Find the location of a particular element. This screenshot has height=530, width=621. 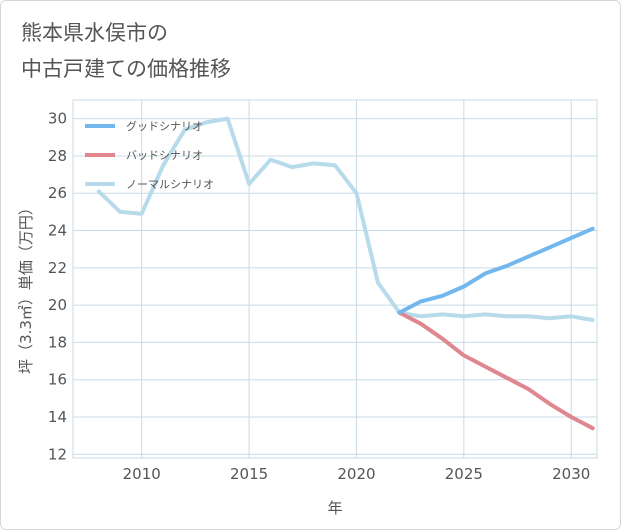

y-tick-label: 20 is located at coordinates (57, 305).